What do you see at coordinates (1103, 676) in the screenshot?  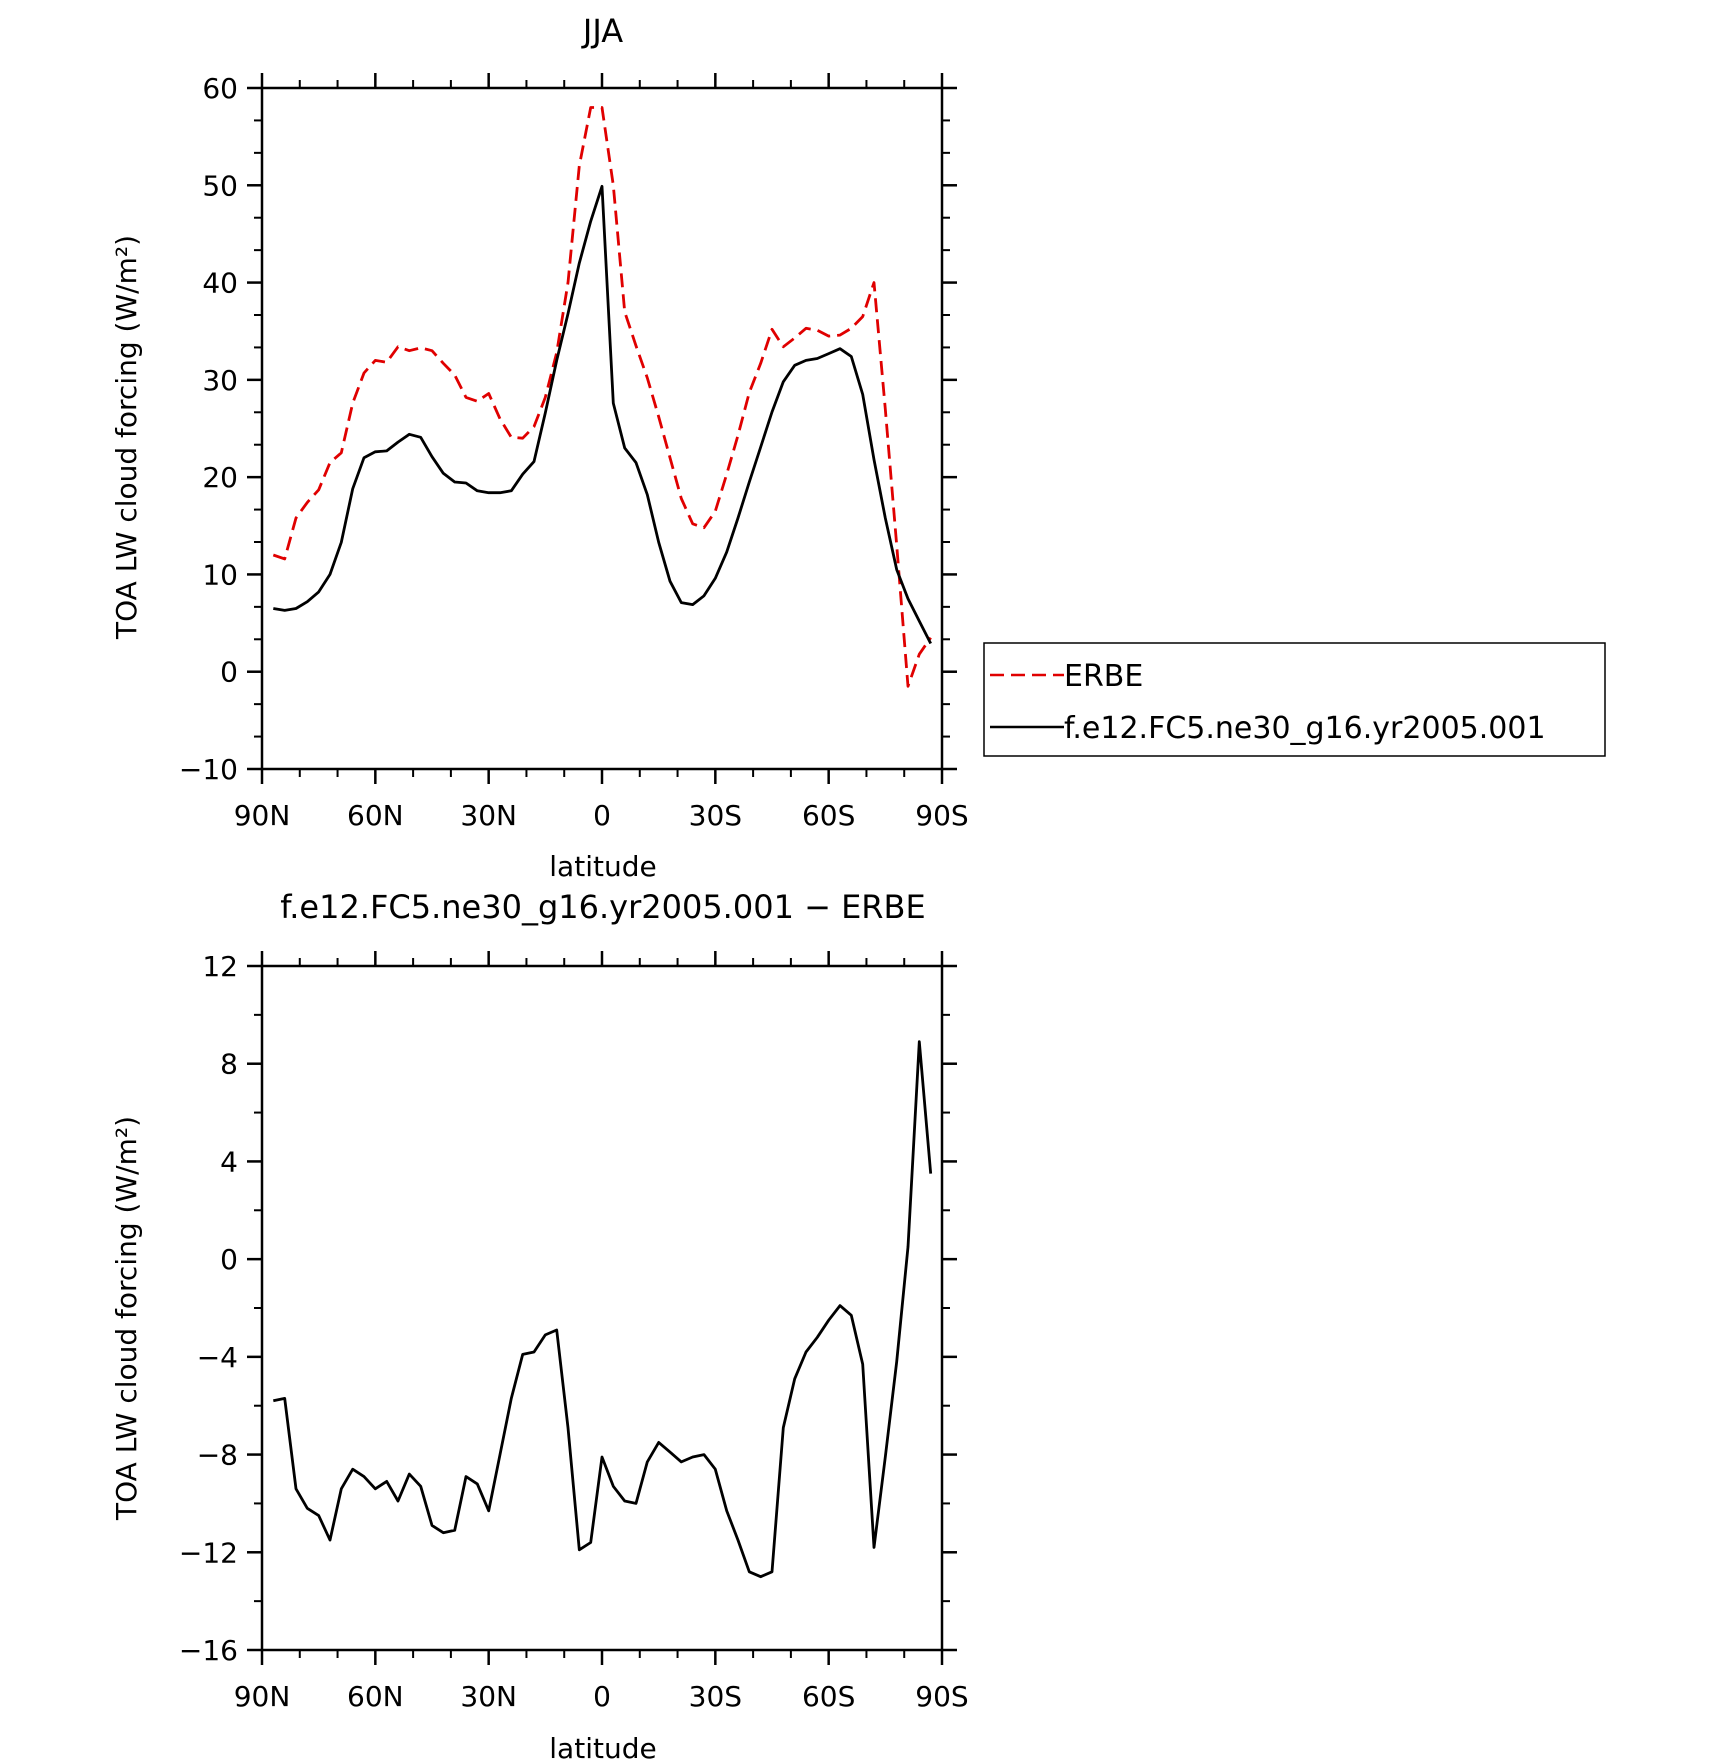 I see `legend-erbe-label: ERBE` at bounding box center [1103, 676].